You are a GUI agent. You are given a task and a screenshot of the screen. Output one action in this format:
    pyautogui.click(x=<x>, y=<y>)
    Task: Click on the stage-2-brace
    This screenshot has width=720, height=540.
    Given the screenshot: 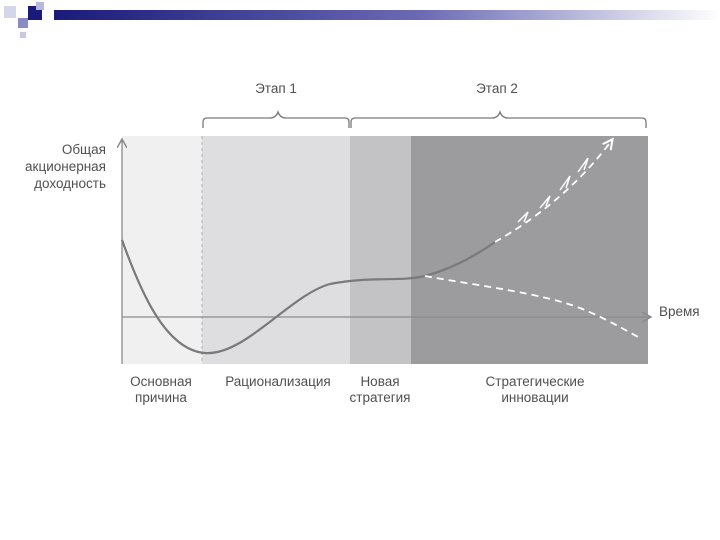 What is the action you would take?
    pyautogui.click(x=498, y=118)
    